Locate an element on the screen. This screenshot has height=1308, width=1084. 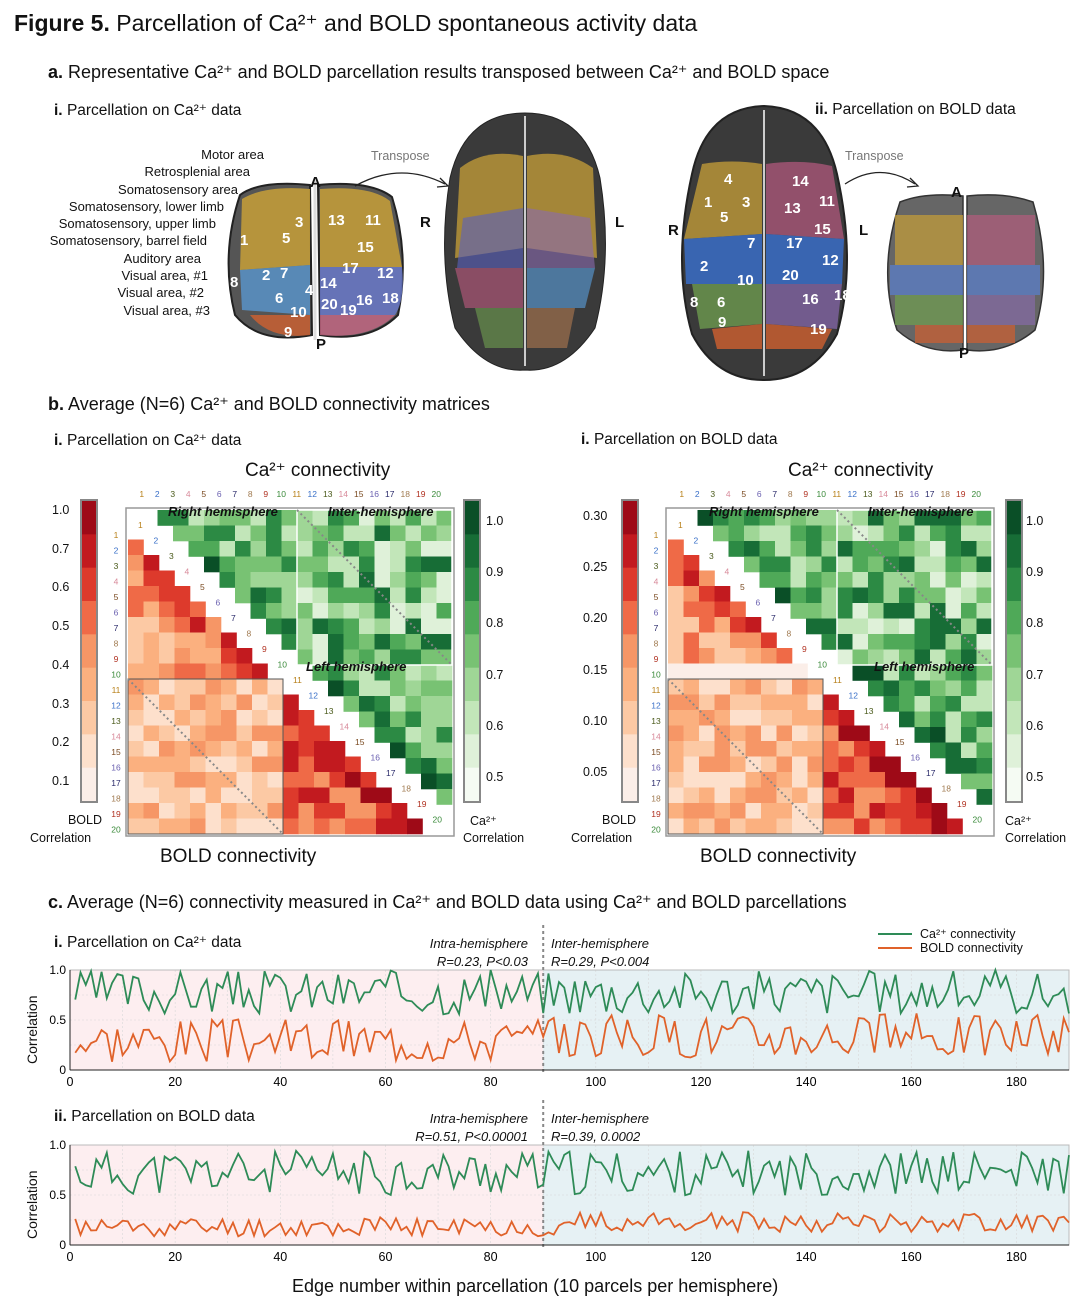
parcel-number: 7 is located at coordinates (284, 273).